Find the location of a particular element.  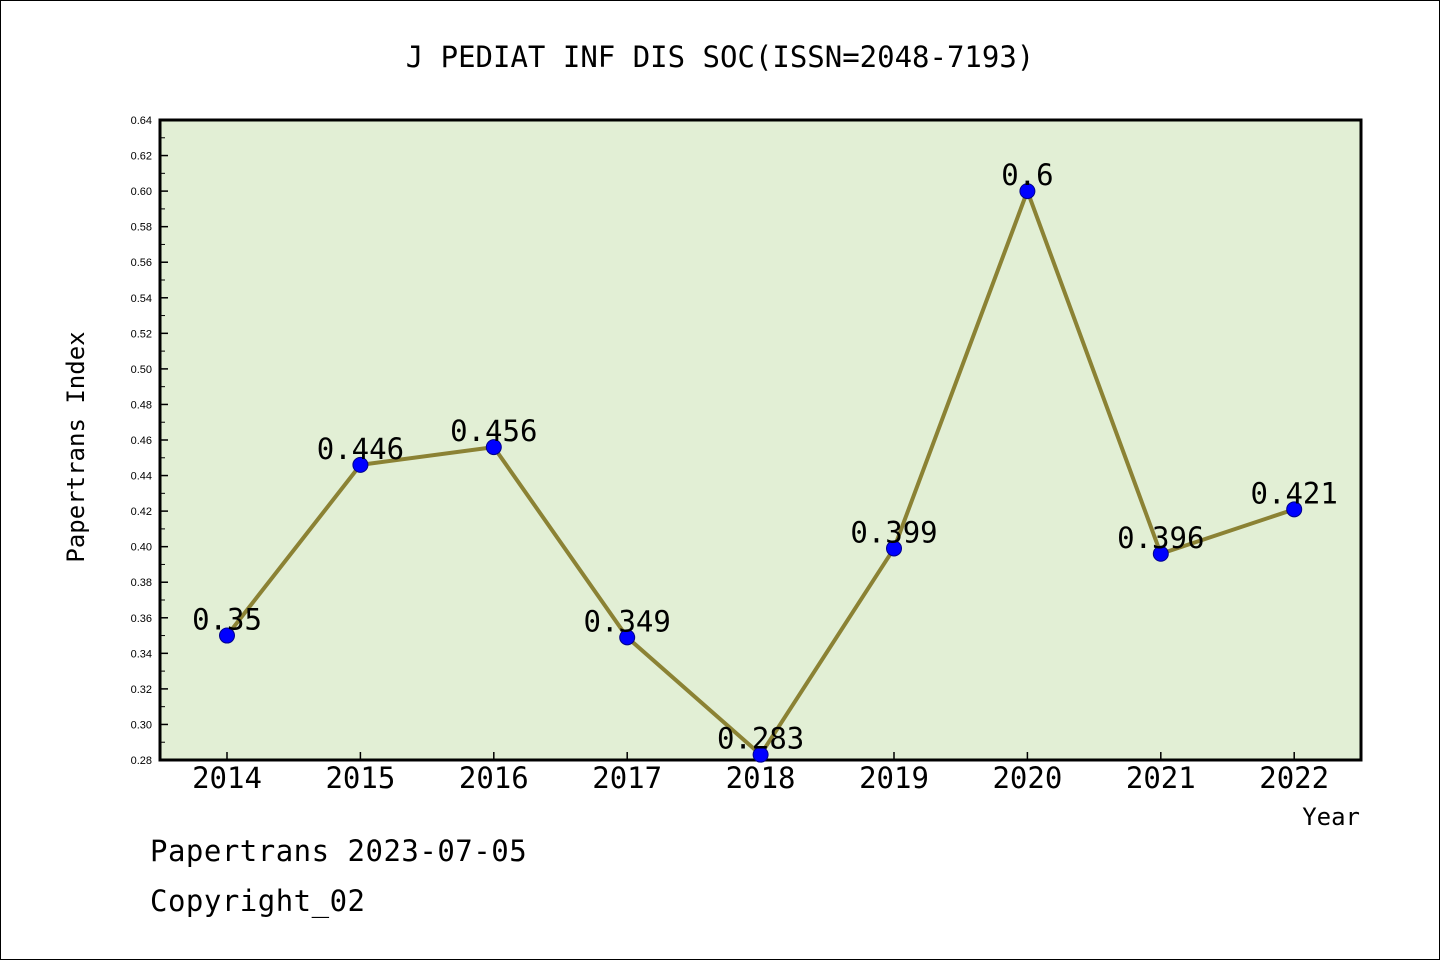

x-tick-label: 2019 is located at coordinates (894, 778).